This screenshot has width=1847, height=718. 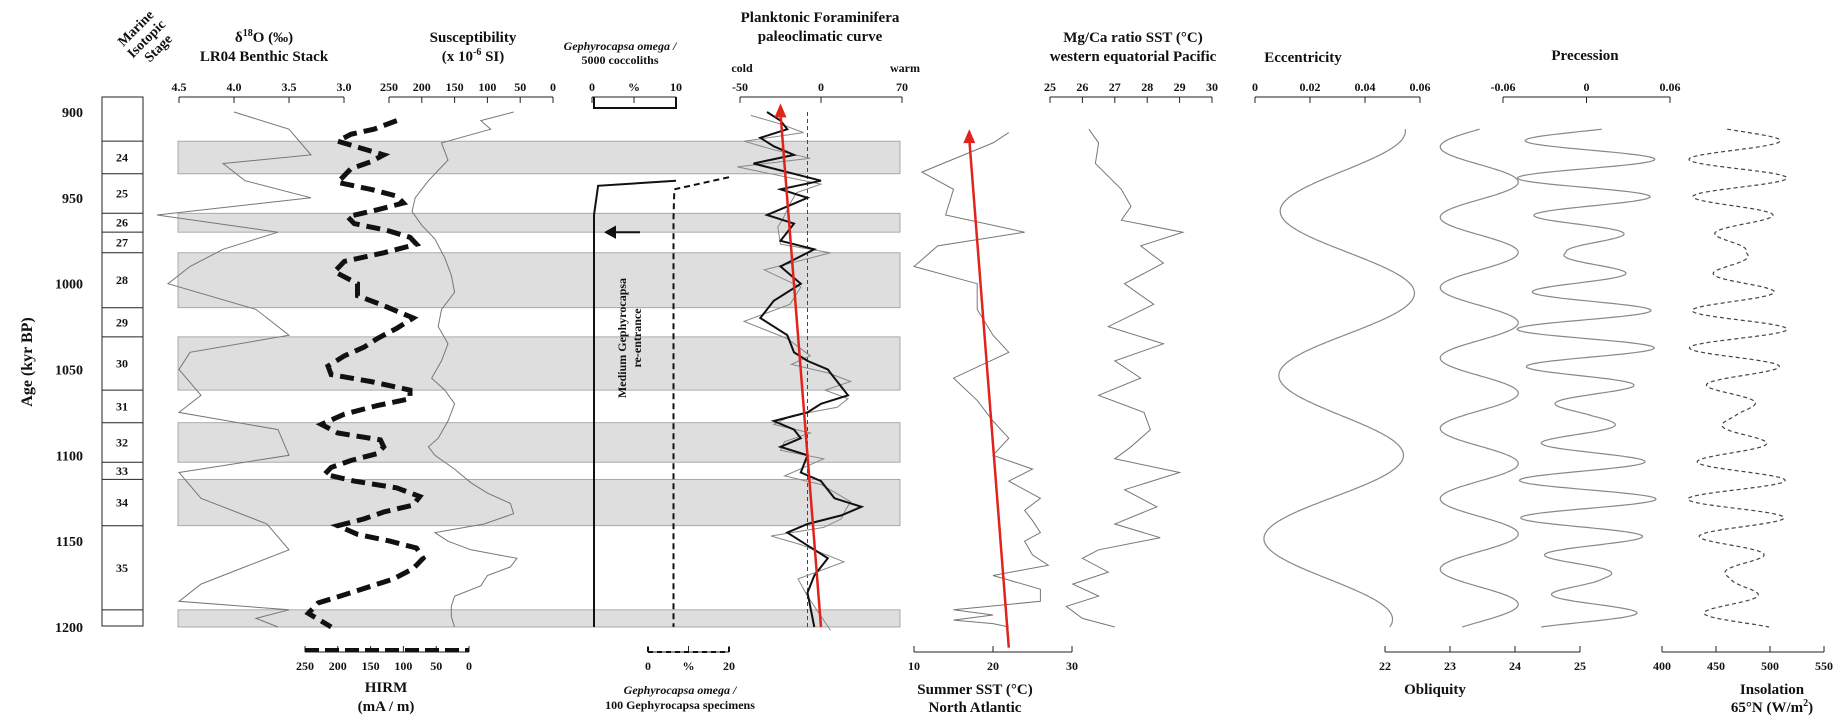 What do you see at coordinates (122, 280) in the screenshot?
I see `stage-label-28: 28` at bounding box center [122, 280].